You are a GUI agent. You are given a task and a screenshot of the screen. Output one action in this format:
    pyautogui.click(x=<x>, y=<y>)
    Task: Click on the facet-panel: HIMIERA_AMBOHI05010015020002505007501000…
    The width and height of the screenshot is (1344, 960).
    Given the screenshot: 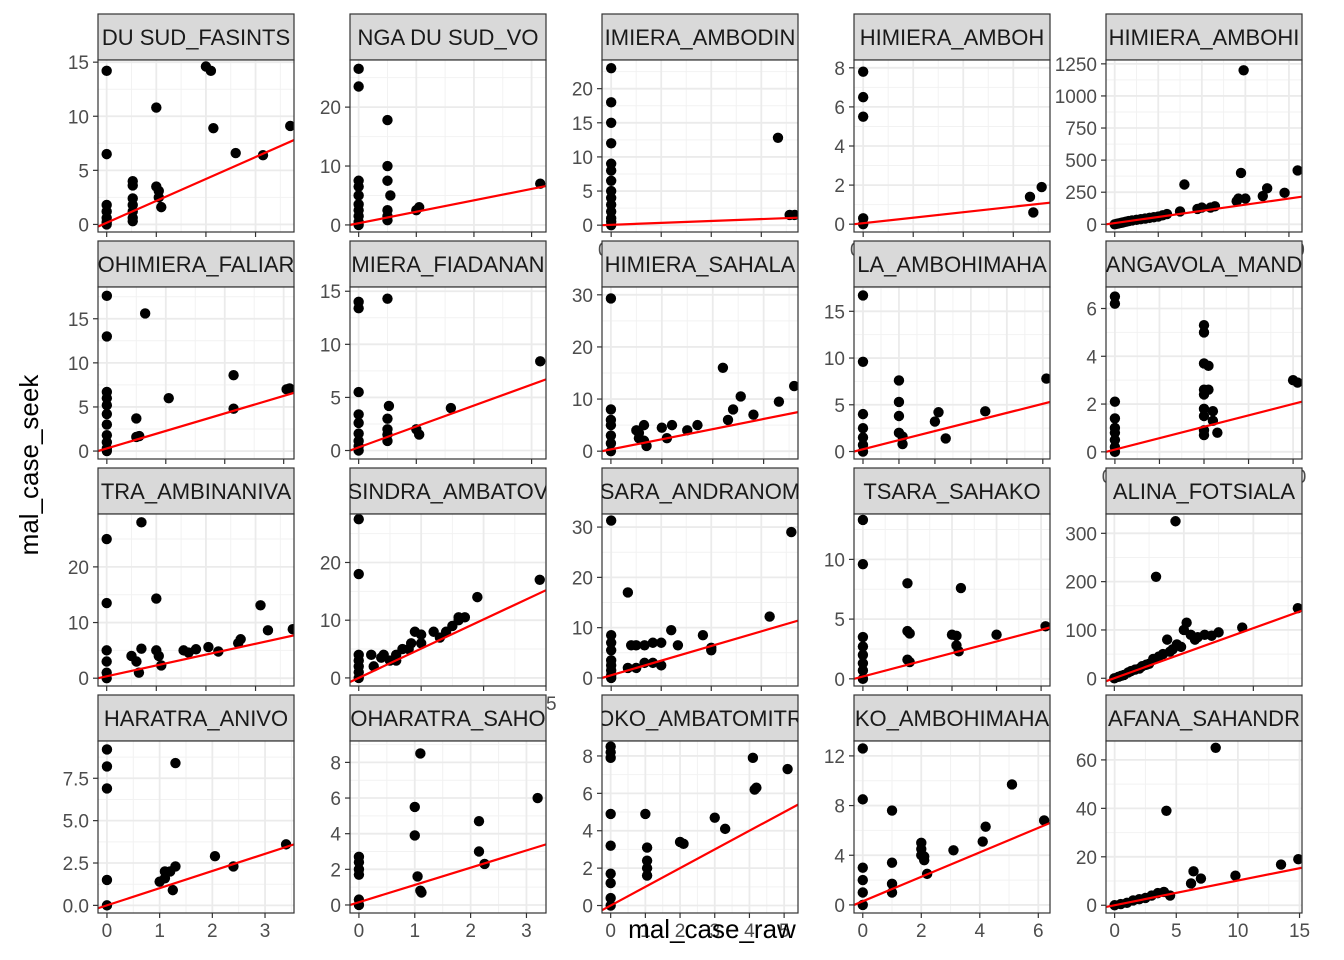 What is the action you would take?
    pyautogui.click(x=1180, y=137)
    